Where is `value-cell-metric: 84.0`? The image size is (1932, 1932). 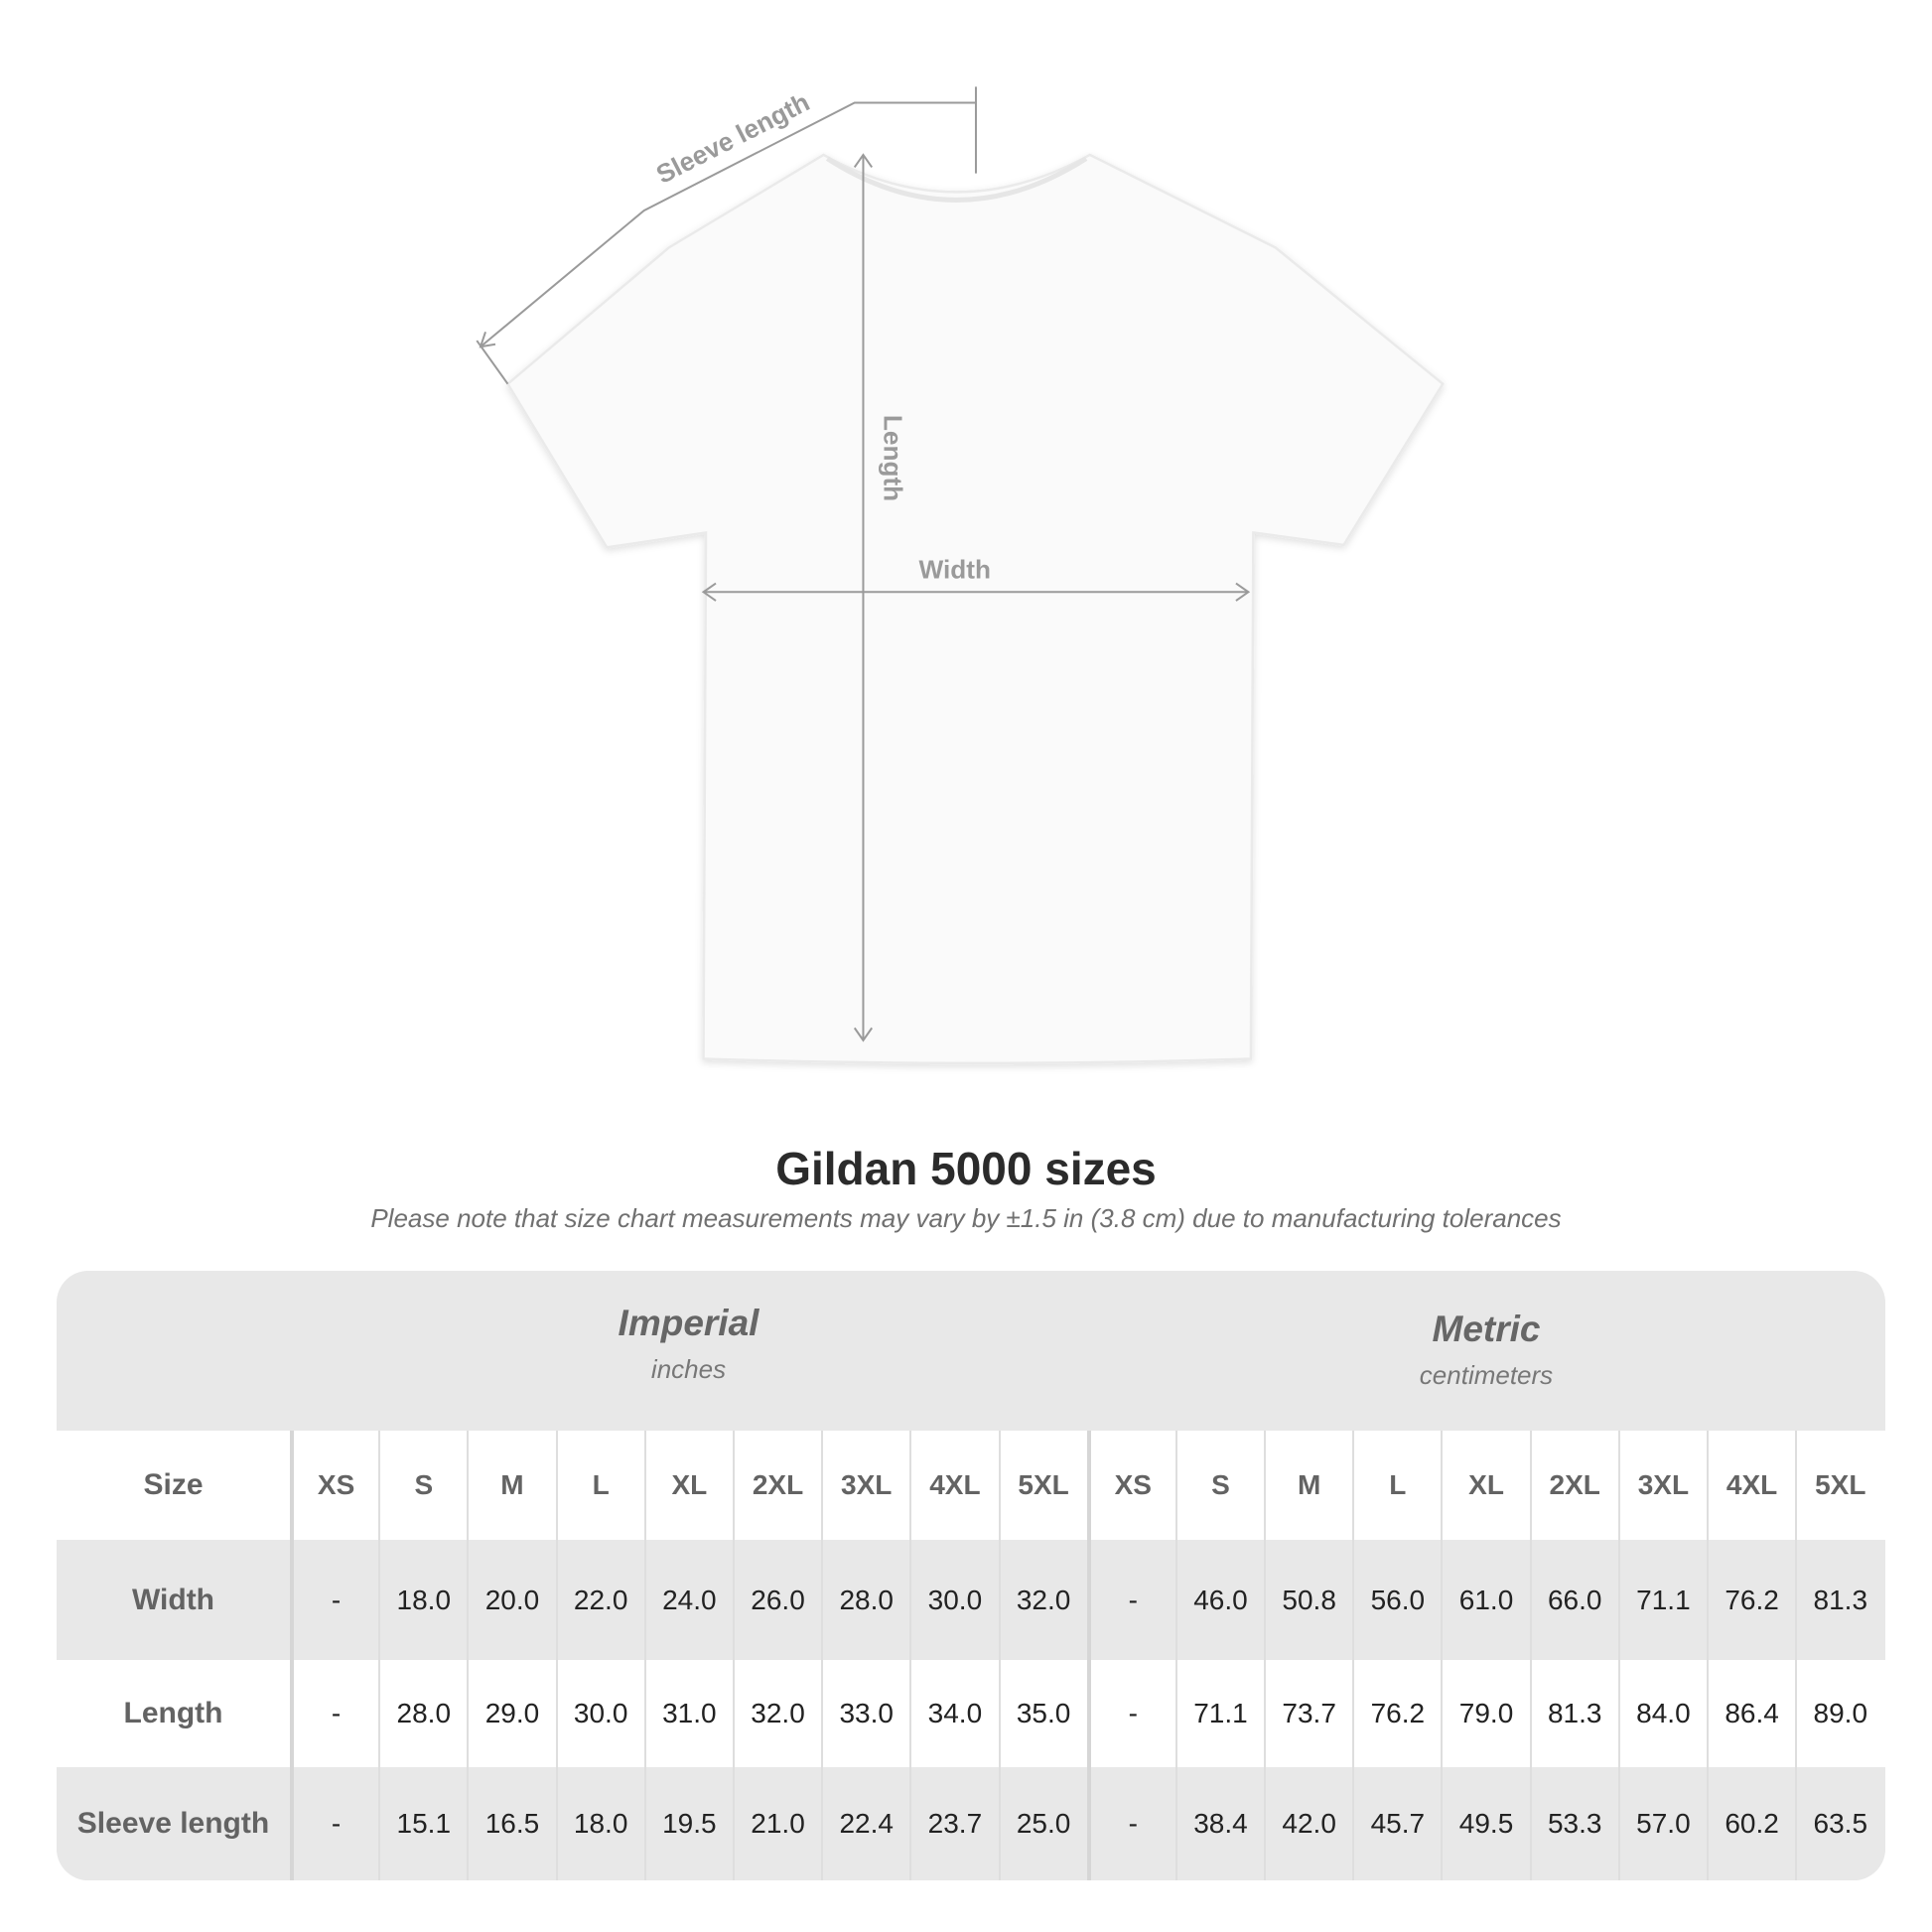 value-cell-metric: 84.0 is located at coordinates (1662, 1714).